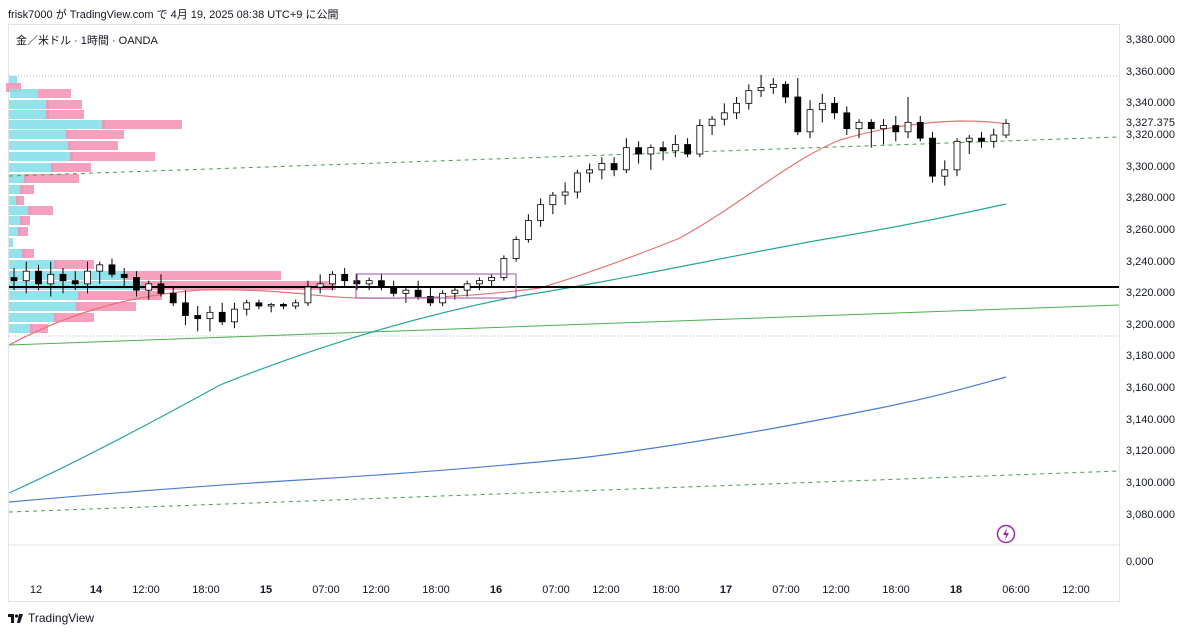 The image size is (1200, 634). Describe the element at coordinates (1150, 293) in the screenshot. I see `price-axis-label: 3,220.000` at that location.